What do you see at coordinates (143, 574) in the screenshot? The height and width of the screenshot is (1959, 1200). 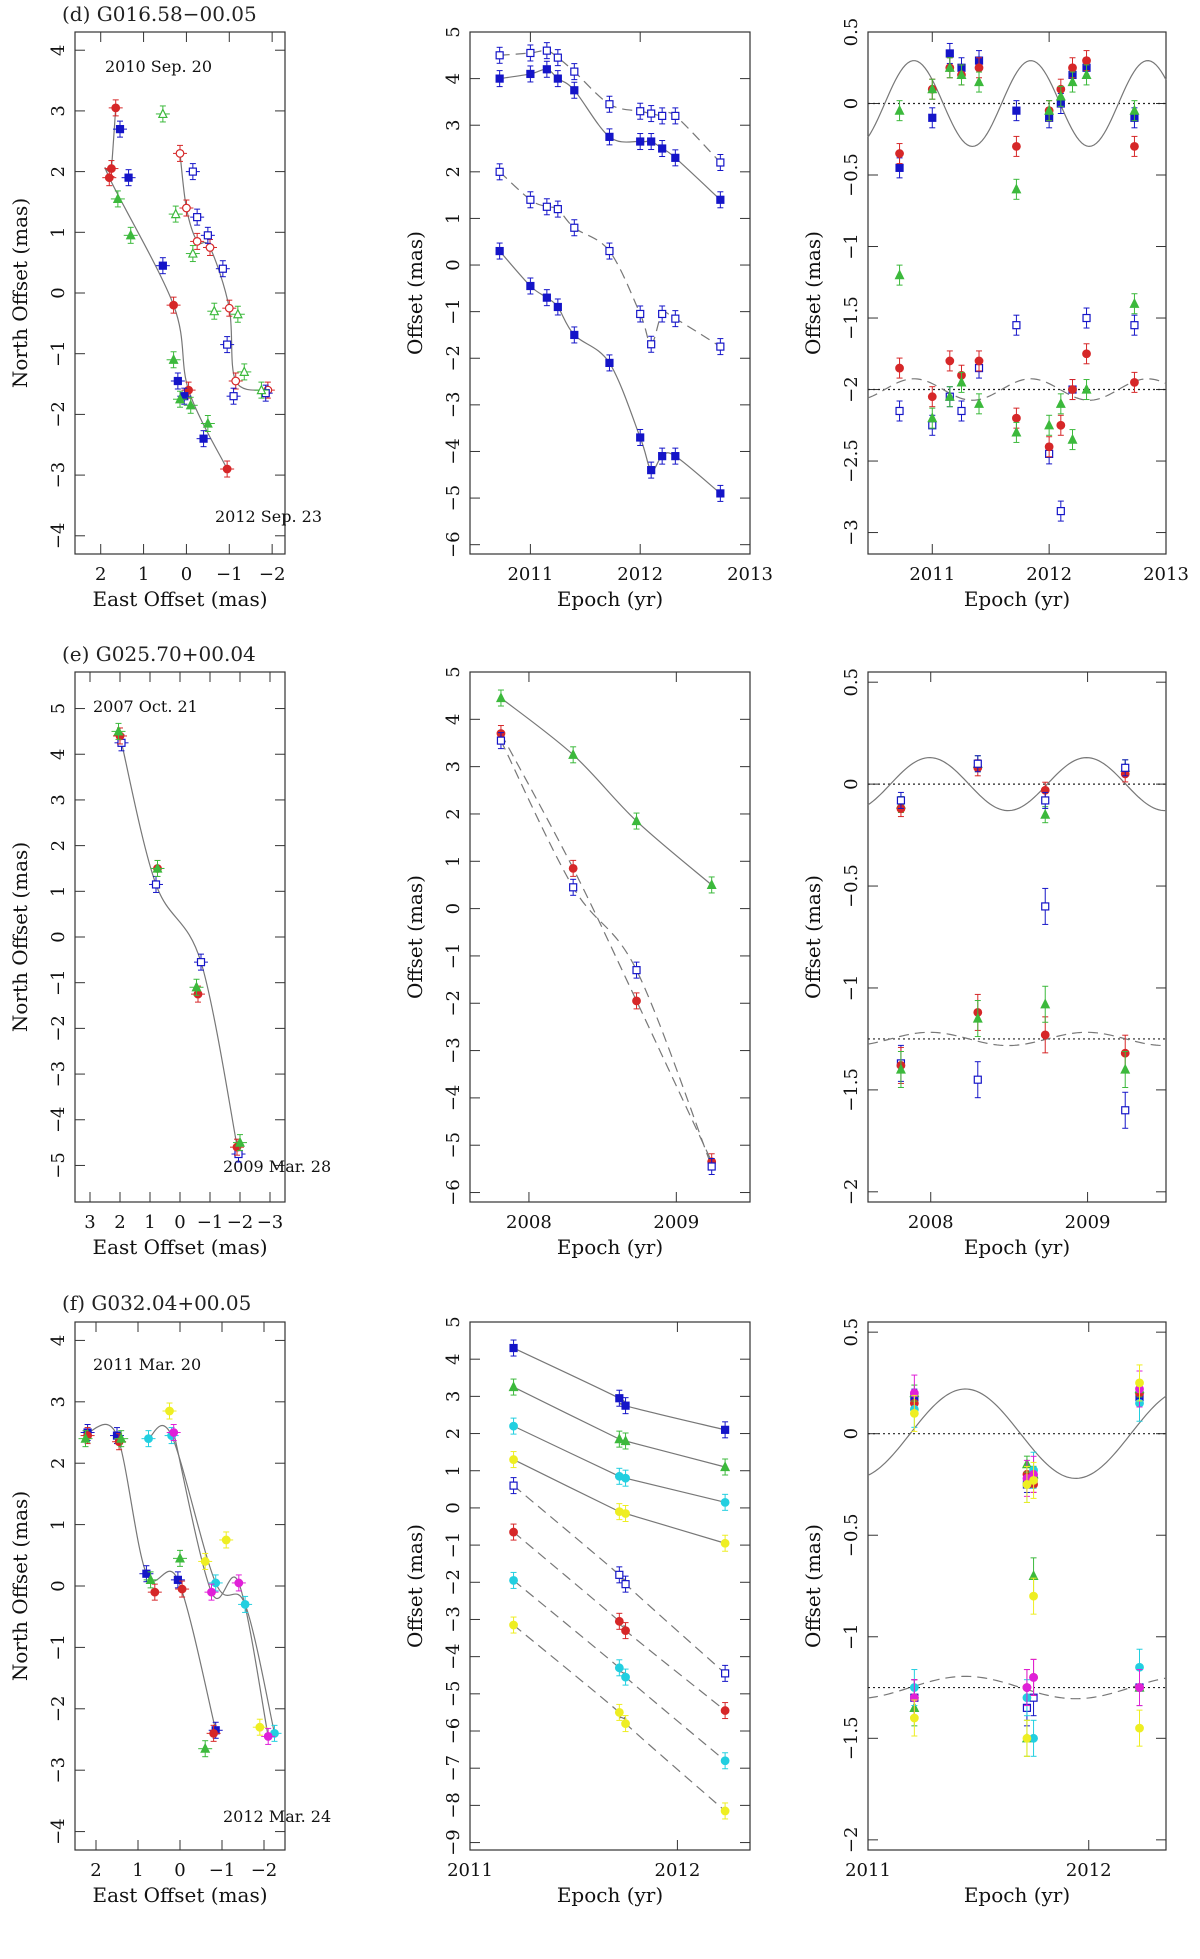 I see `x-tick-label: 1` at bounding box center [143, 574].